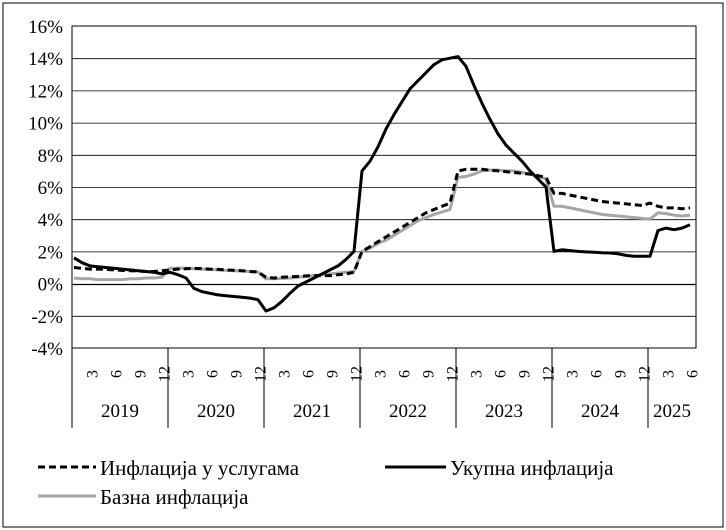 This screenshot has height=530, width=726. What do you see at coordinates (600, 411) in the screenshot?
I see `x-year-label: 2024` at bounding box center [600, 411].